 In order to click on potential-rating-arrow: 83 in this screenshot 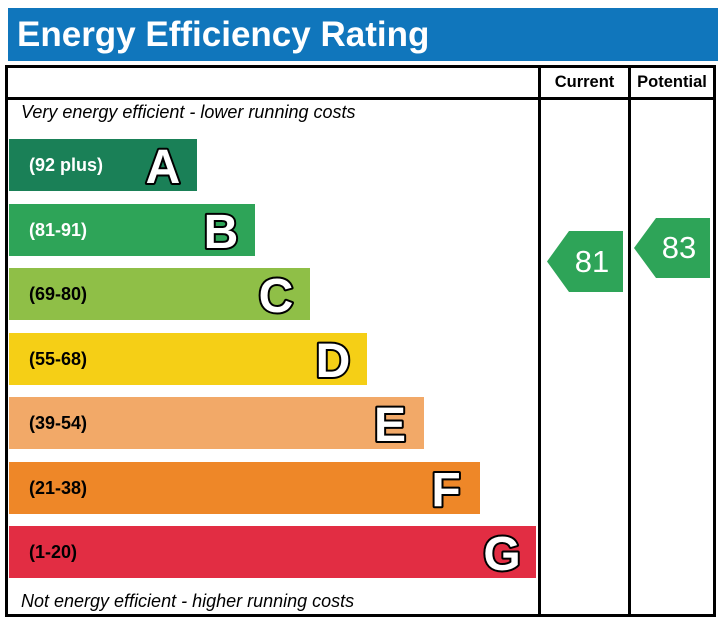, I will do `click(672, 248)`.